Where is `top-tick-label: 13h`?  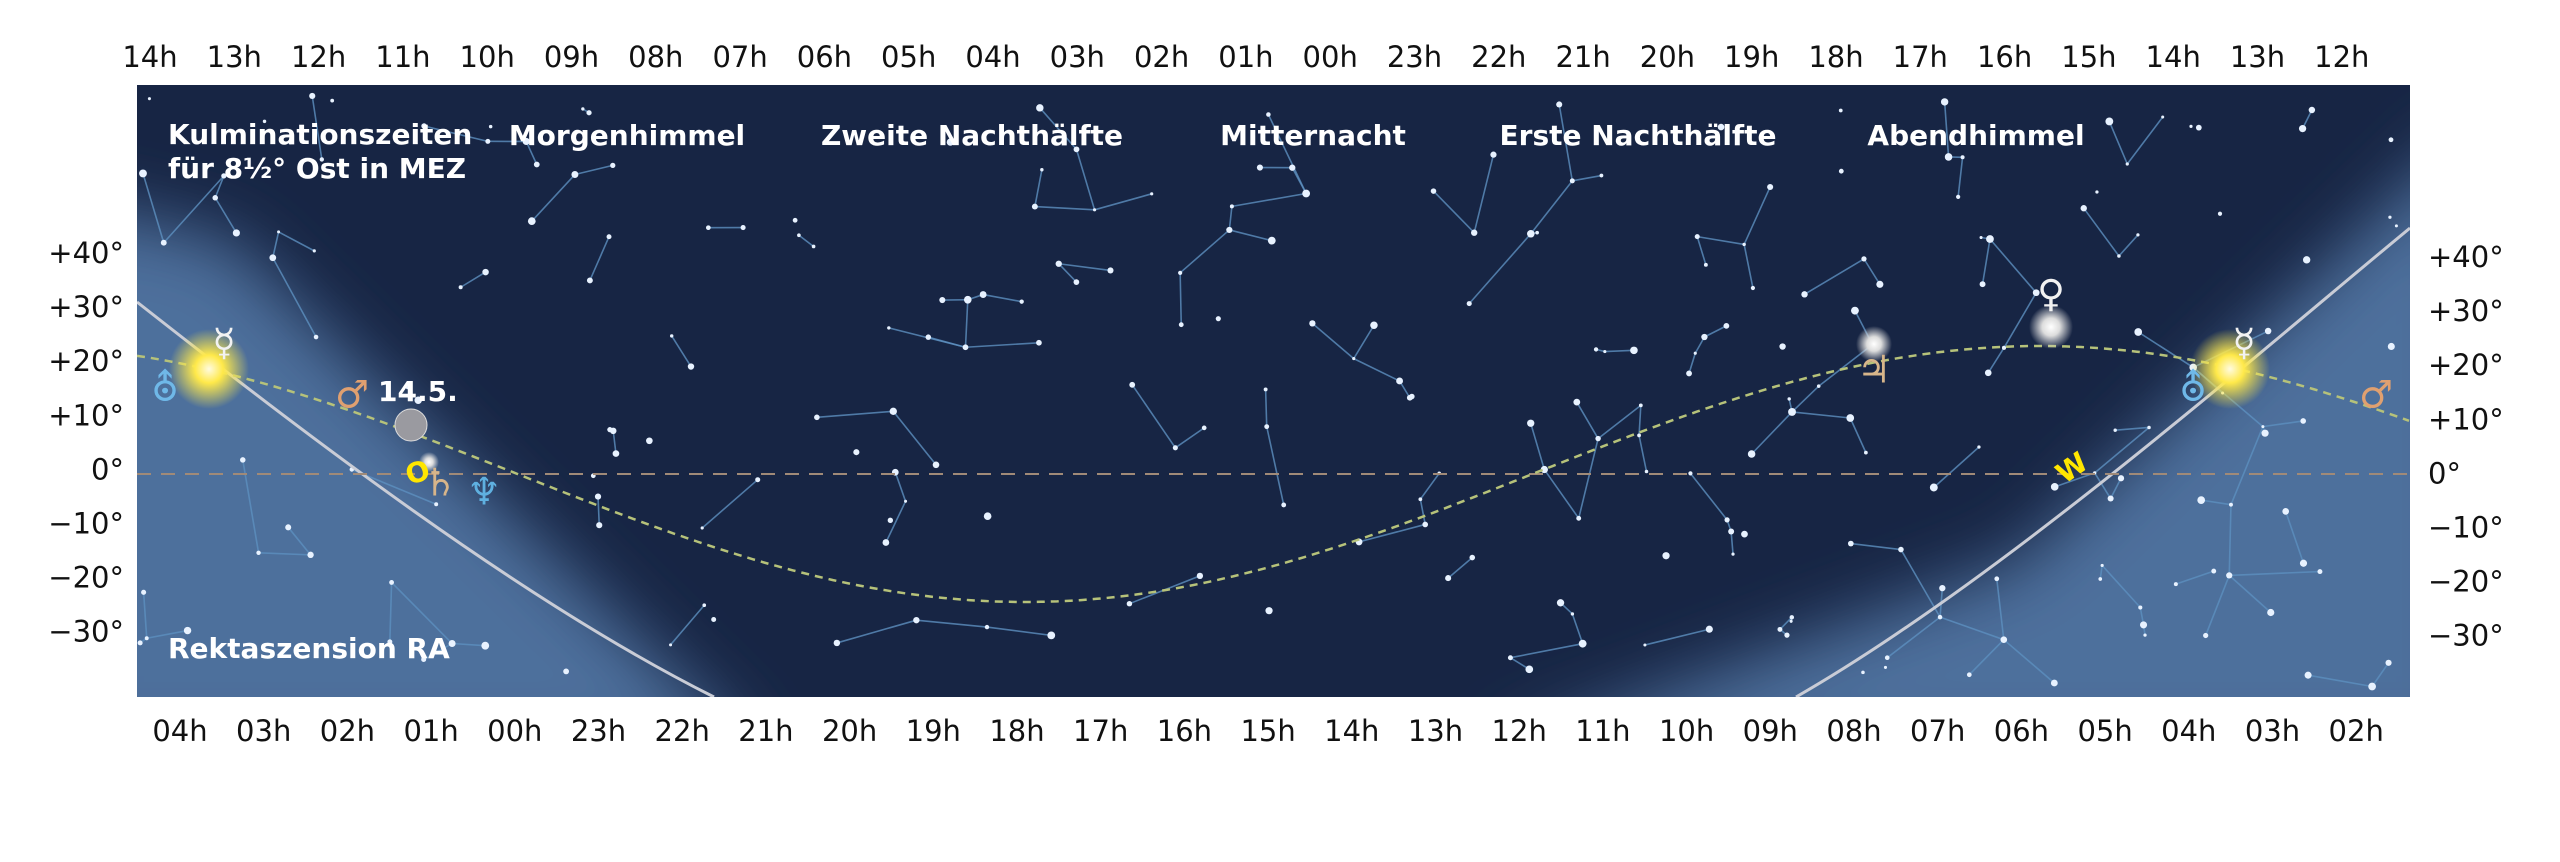
top-tick-label: 13h is located at coordinates (2257, 57).